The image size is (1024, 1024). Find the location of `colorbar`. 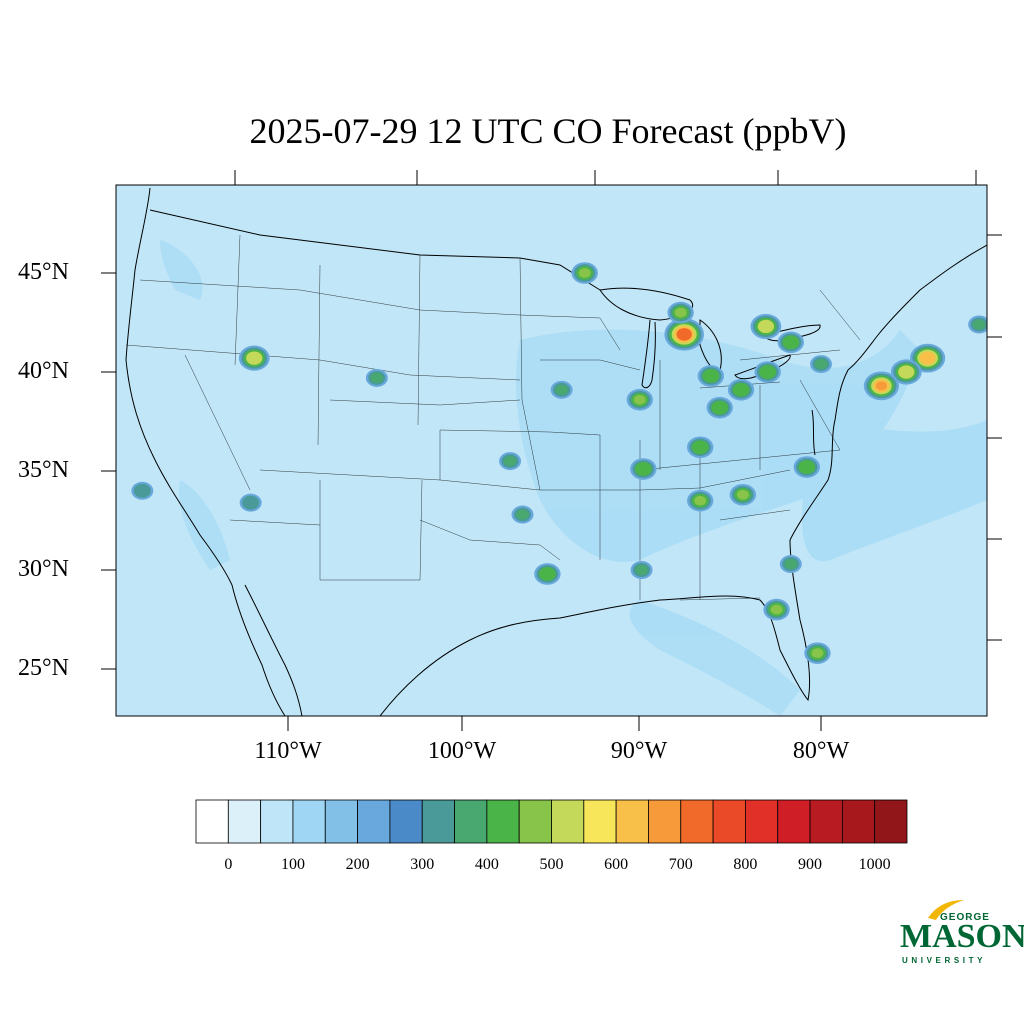

colorbar is located at coordinates (551, 821).